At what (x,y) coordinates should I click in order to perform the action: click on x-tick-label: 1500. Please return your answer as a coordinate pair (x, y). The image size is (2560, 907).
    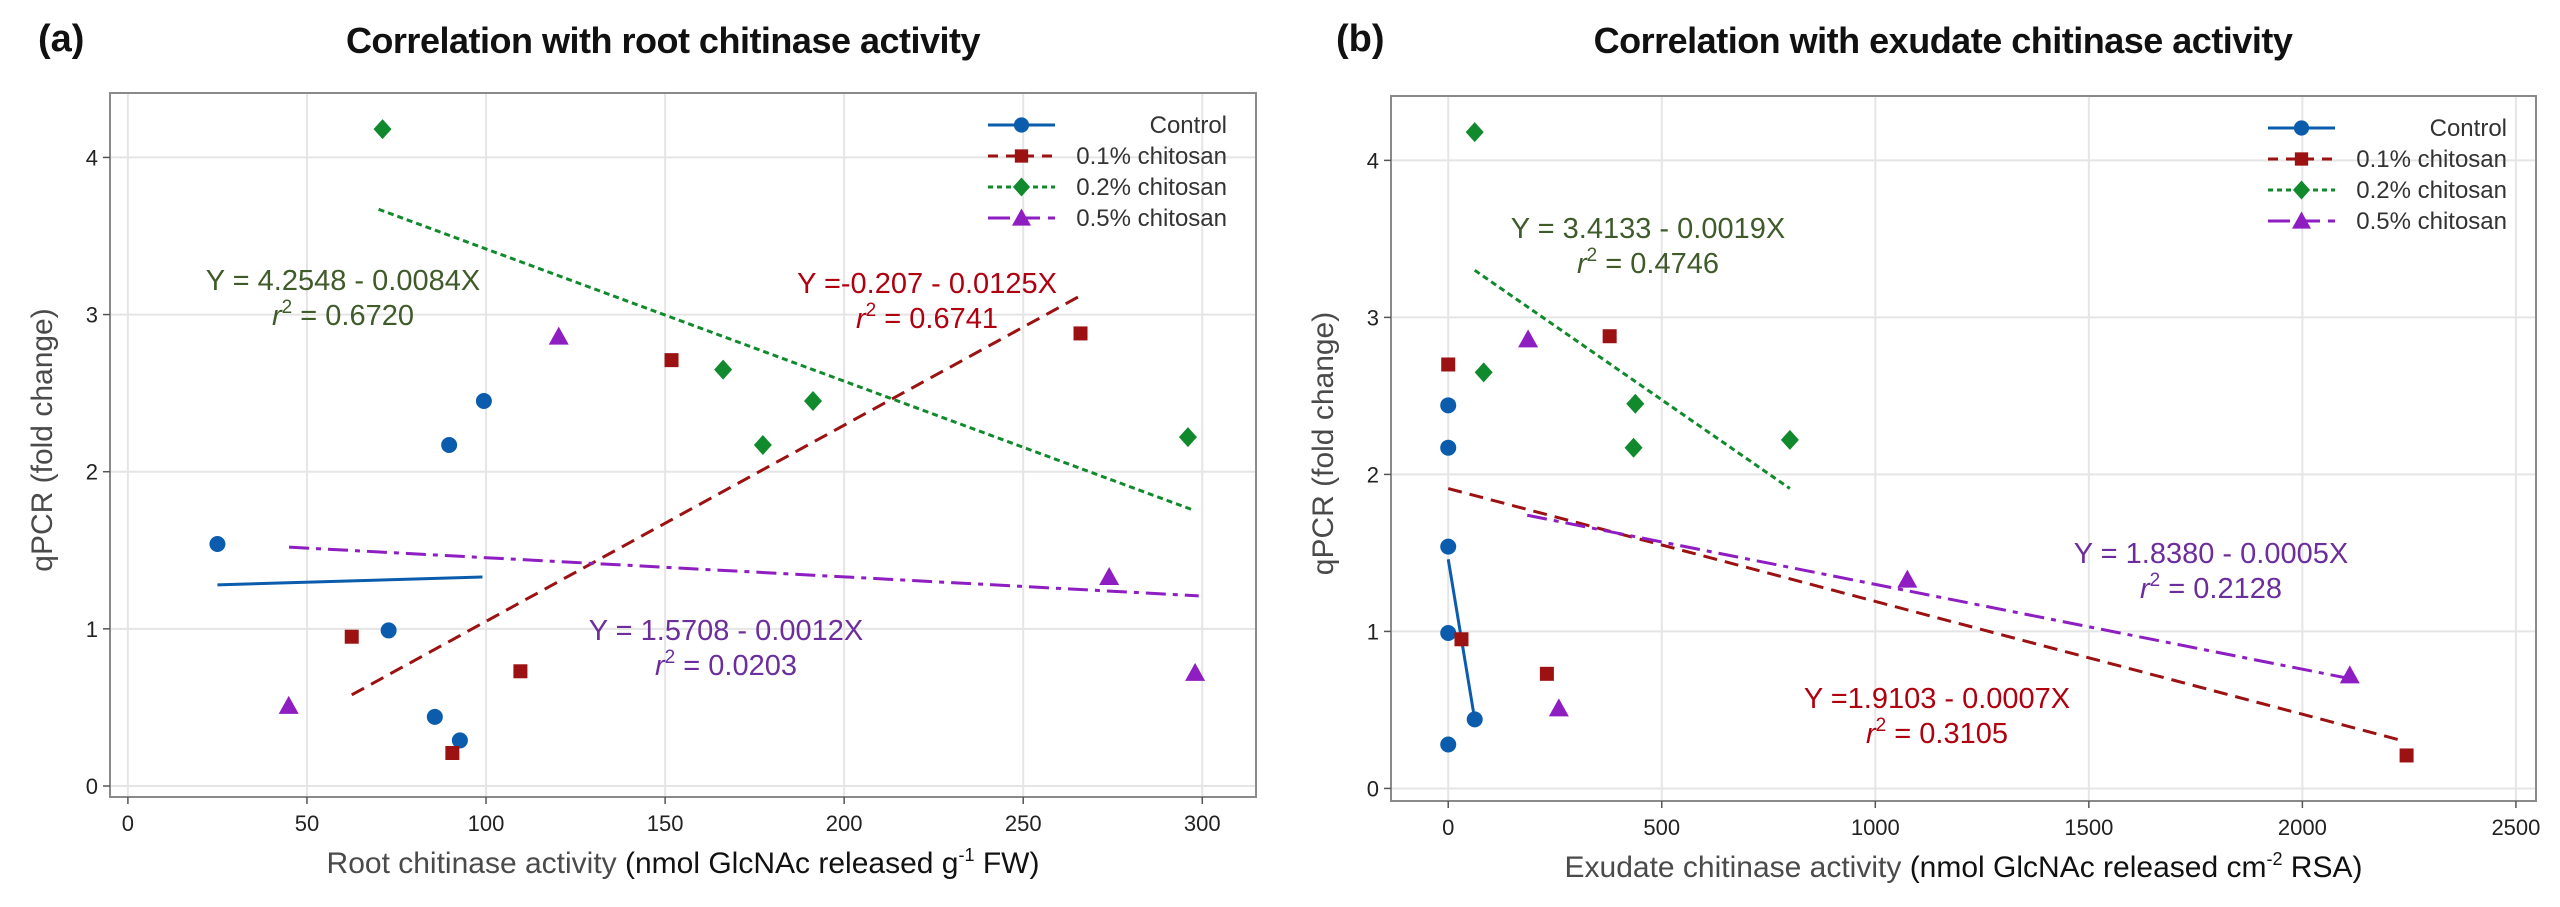
    Looking at the image, I should click on (2088, 827).